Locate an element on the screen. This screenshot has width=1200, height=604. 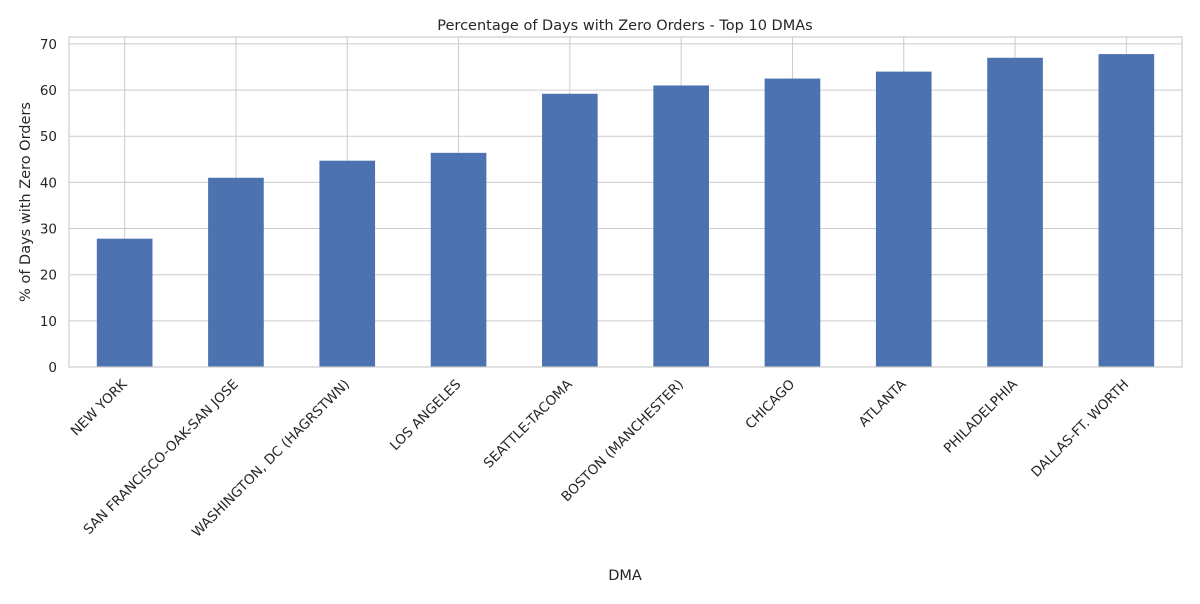
y-tick-label: 0 is located at coordinates (52, 368).